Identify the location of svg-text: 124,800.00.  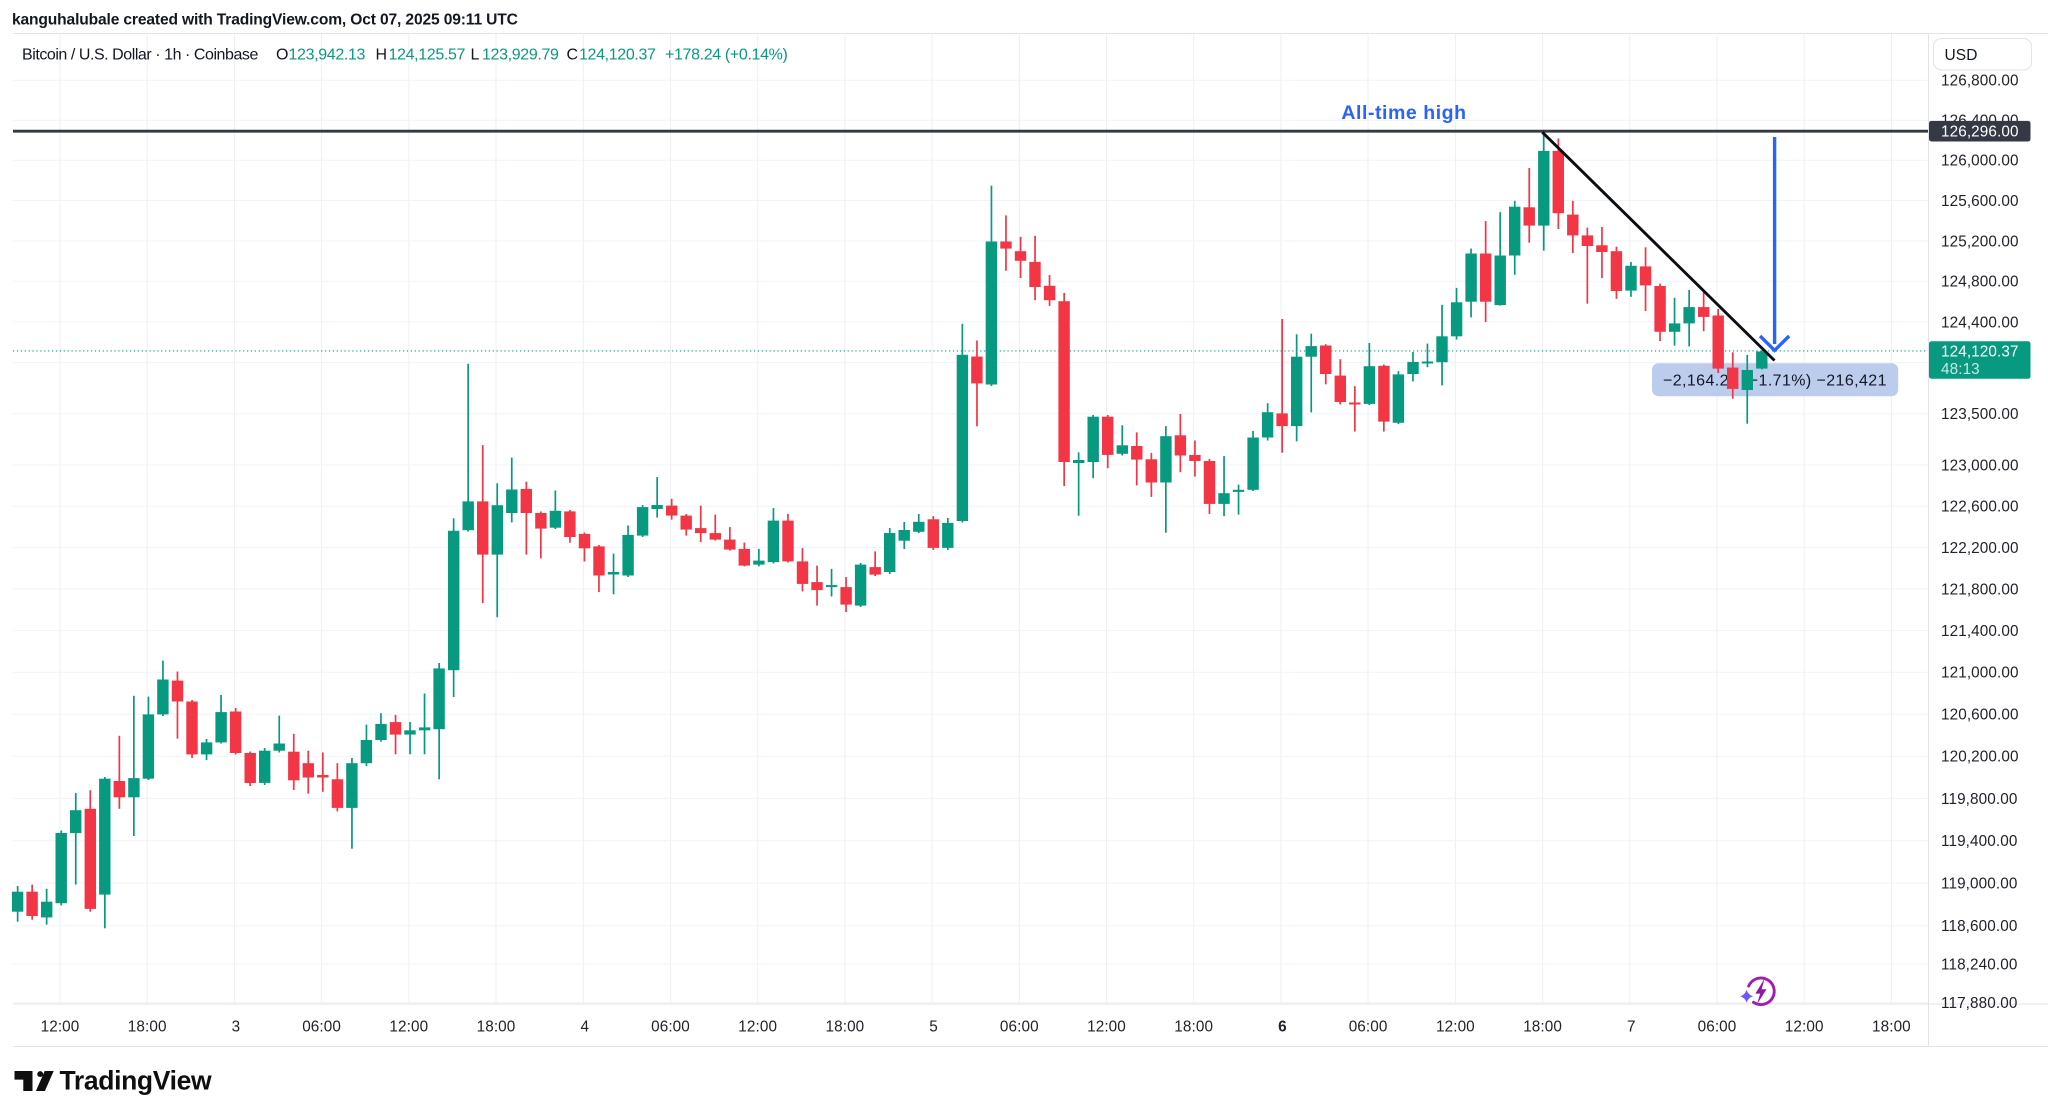
(1980, 282).